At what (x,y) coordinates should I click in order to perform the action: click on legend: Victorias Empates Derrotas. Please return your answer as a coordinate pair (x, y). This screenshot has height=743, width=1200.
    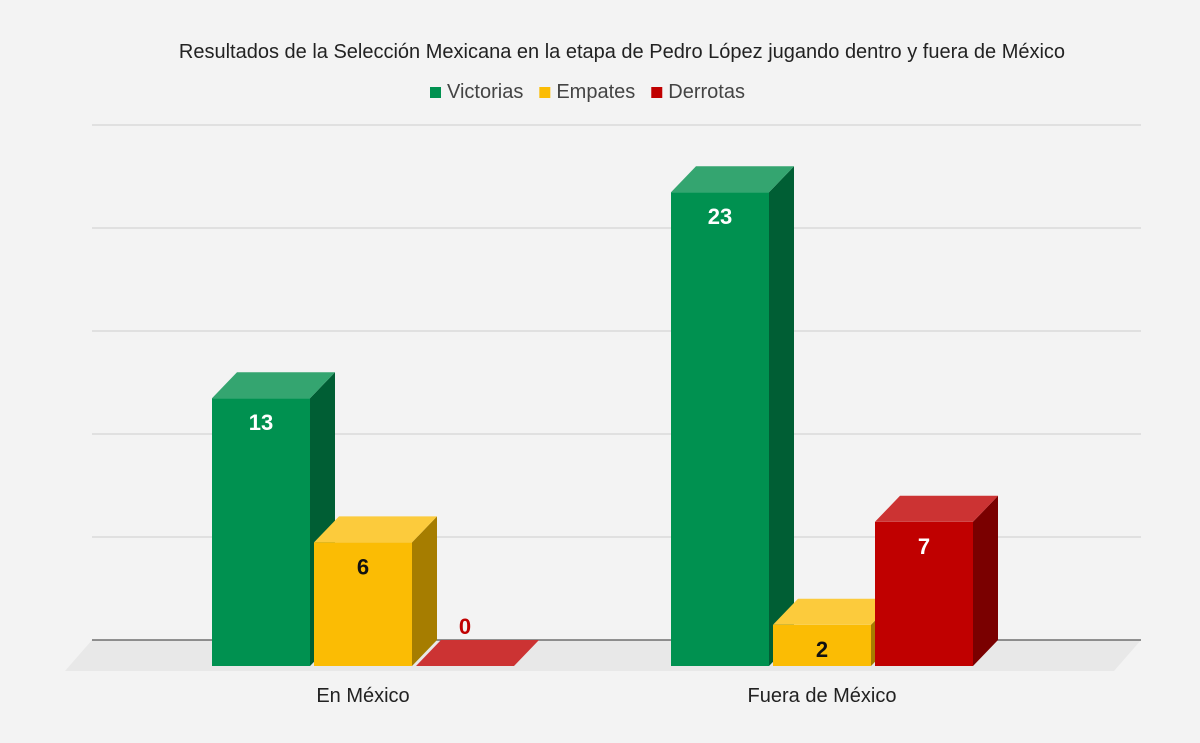
    Looking at the image, I should click on (587, 92).